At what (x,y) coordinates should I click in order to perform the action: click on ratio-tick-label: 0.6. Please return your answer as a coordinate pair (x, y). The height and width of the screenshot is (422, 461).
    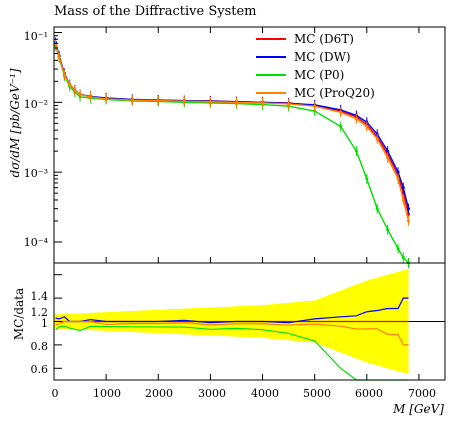
    Looking at the image, I should click on (39, 369).